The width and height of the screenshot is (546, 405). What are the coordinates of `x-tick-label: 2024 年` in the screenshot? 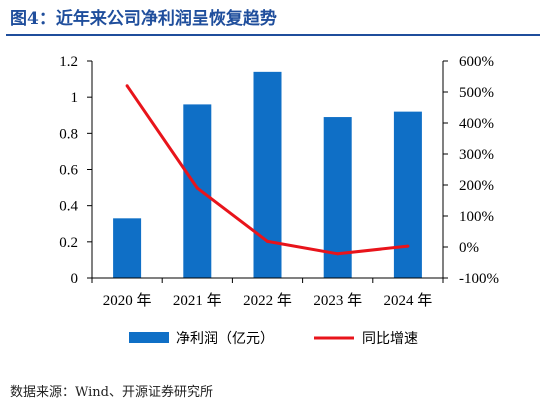 It's located at (408, 300).